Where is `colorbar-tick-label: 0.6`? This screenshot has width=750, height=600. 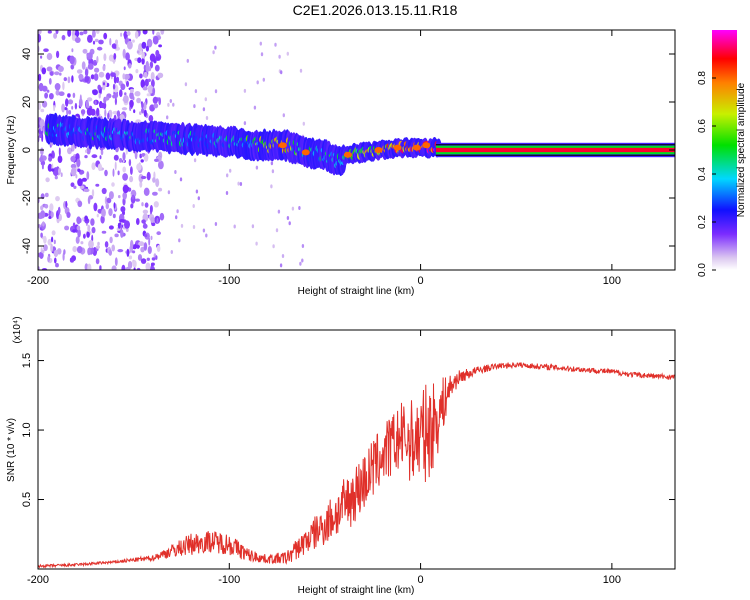
colorbar-tick-label: 0.6 is located at coordinates (702, 126).